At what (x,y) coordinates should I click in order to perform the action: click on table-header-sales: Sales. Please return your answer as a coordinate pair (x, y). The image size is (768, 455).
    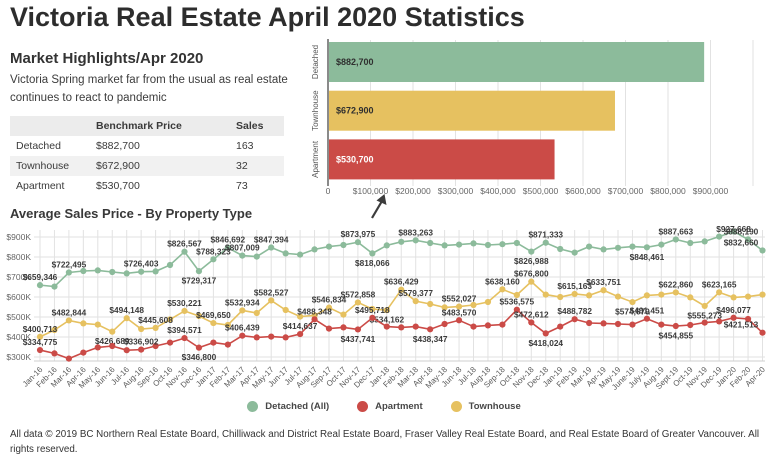
    Looking at the image, I should click on (250, 125).